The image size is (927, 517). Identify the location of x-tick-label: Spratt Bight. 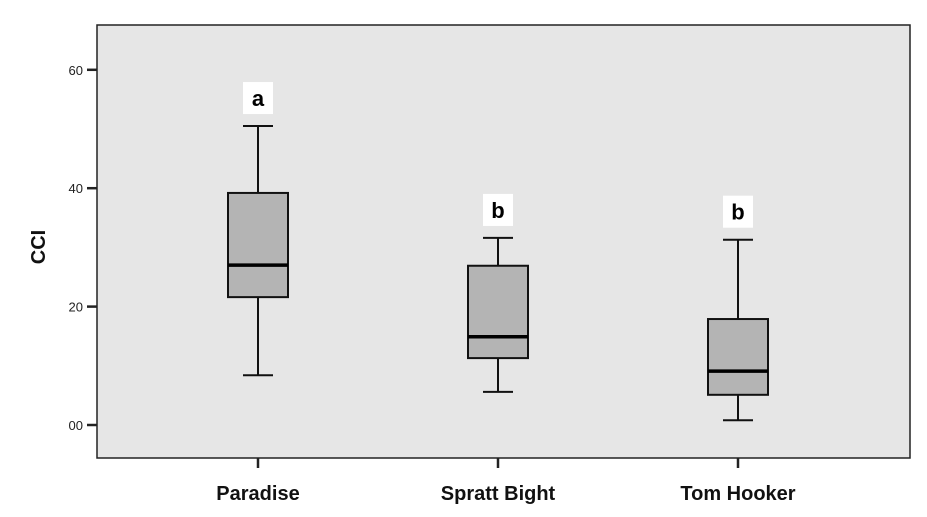
(498, 494).